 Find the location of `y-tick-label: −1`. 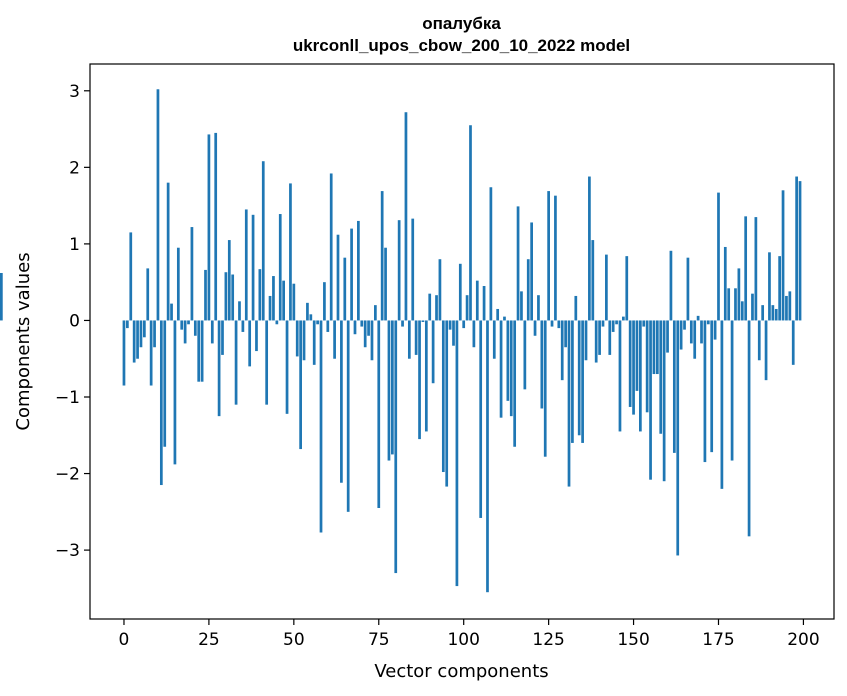

y-tick-label: −1 is located at coordinates (67, 398).